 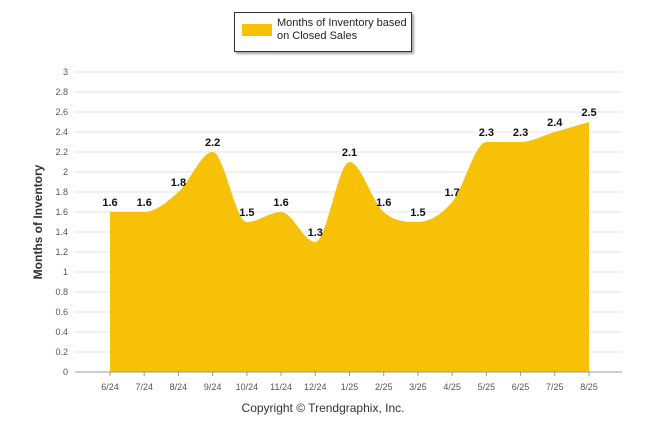 I want to click on x-tick-label: 11/24, so click(x=281, y=387).